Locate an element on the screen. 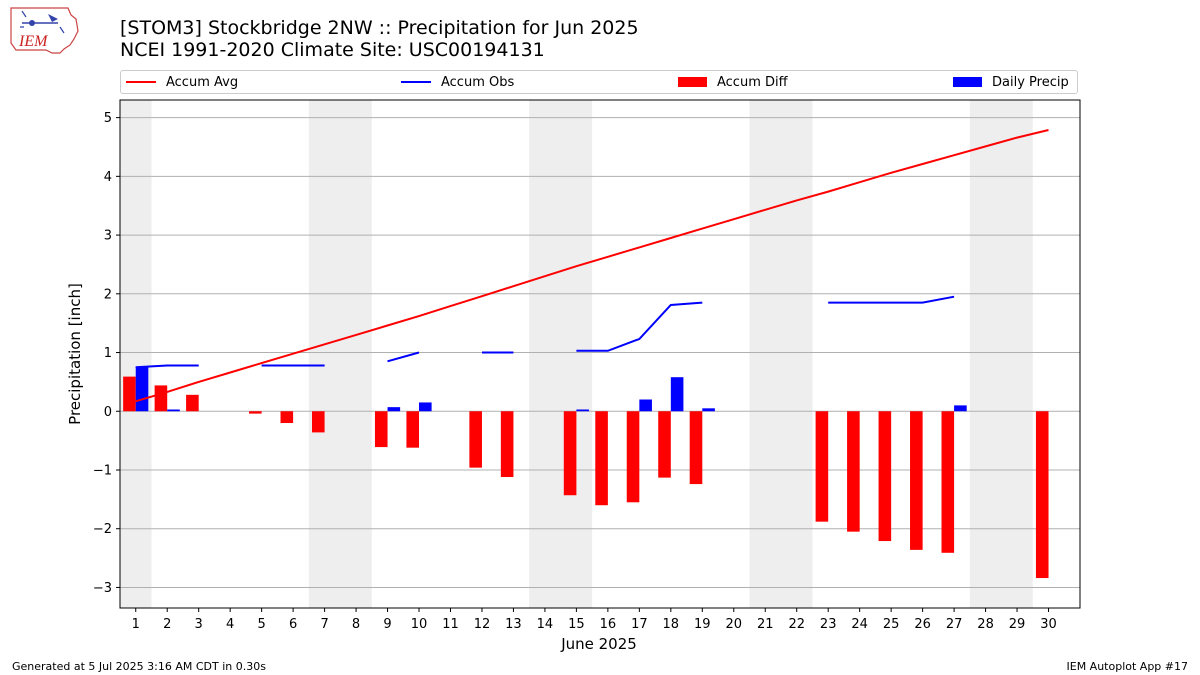 The image size is (1200, 675). legend-item-accum-obs: Accum Obs is located at coordinates (457, 82).